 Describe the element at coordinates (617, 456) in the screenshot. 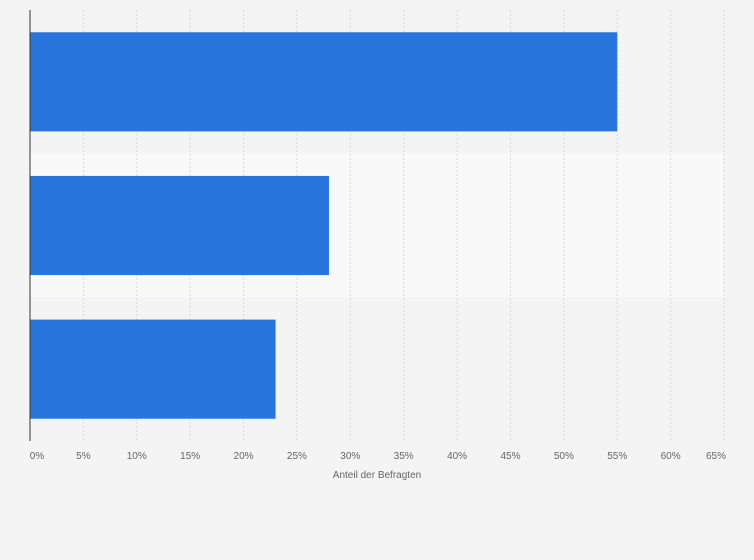

I see `x-tick-label: 55%` at that location.